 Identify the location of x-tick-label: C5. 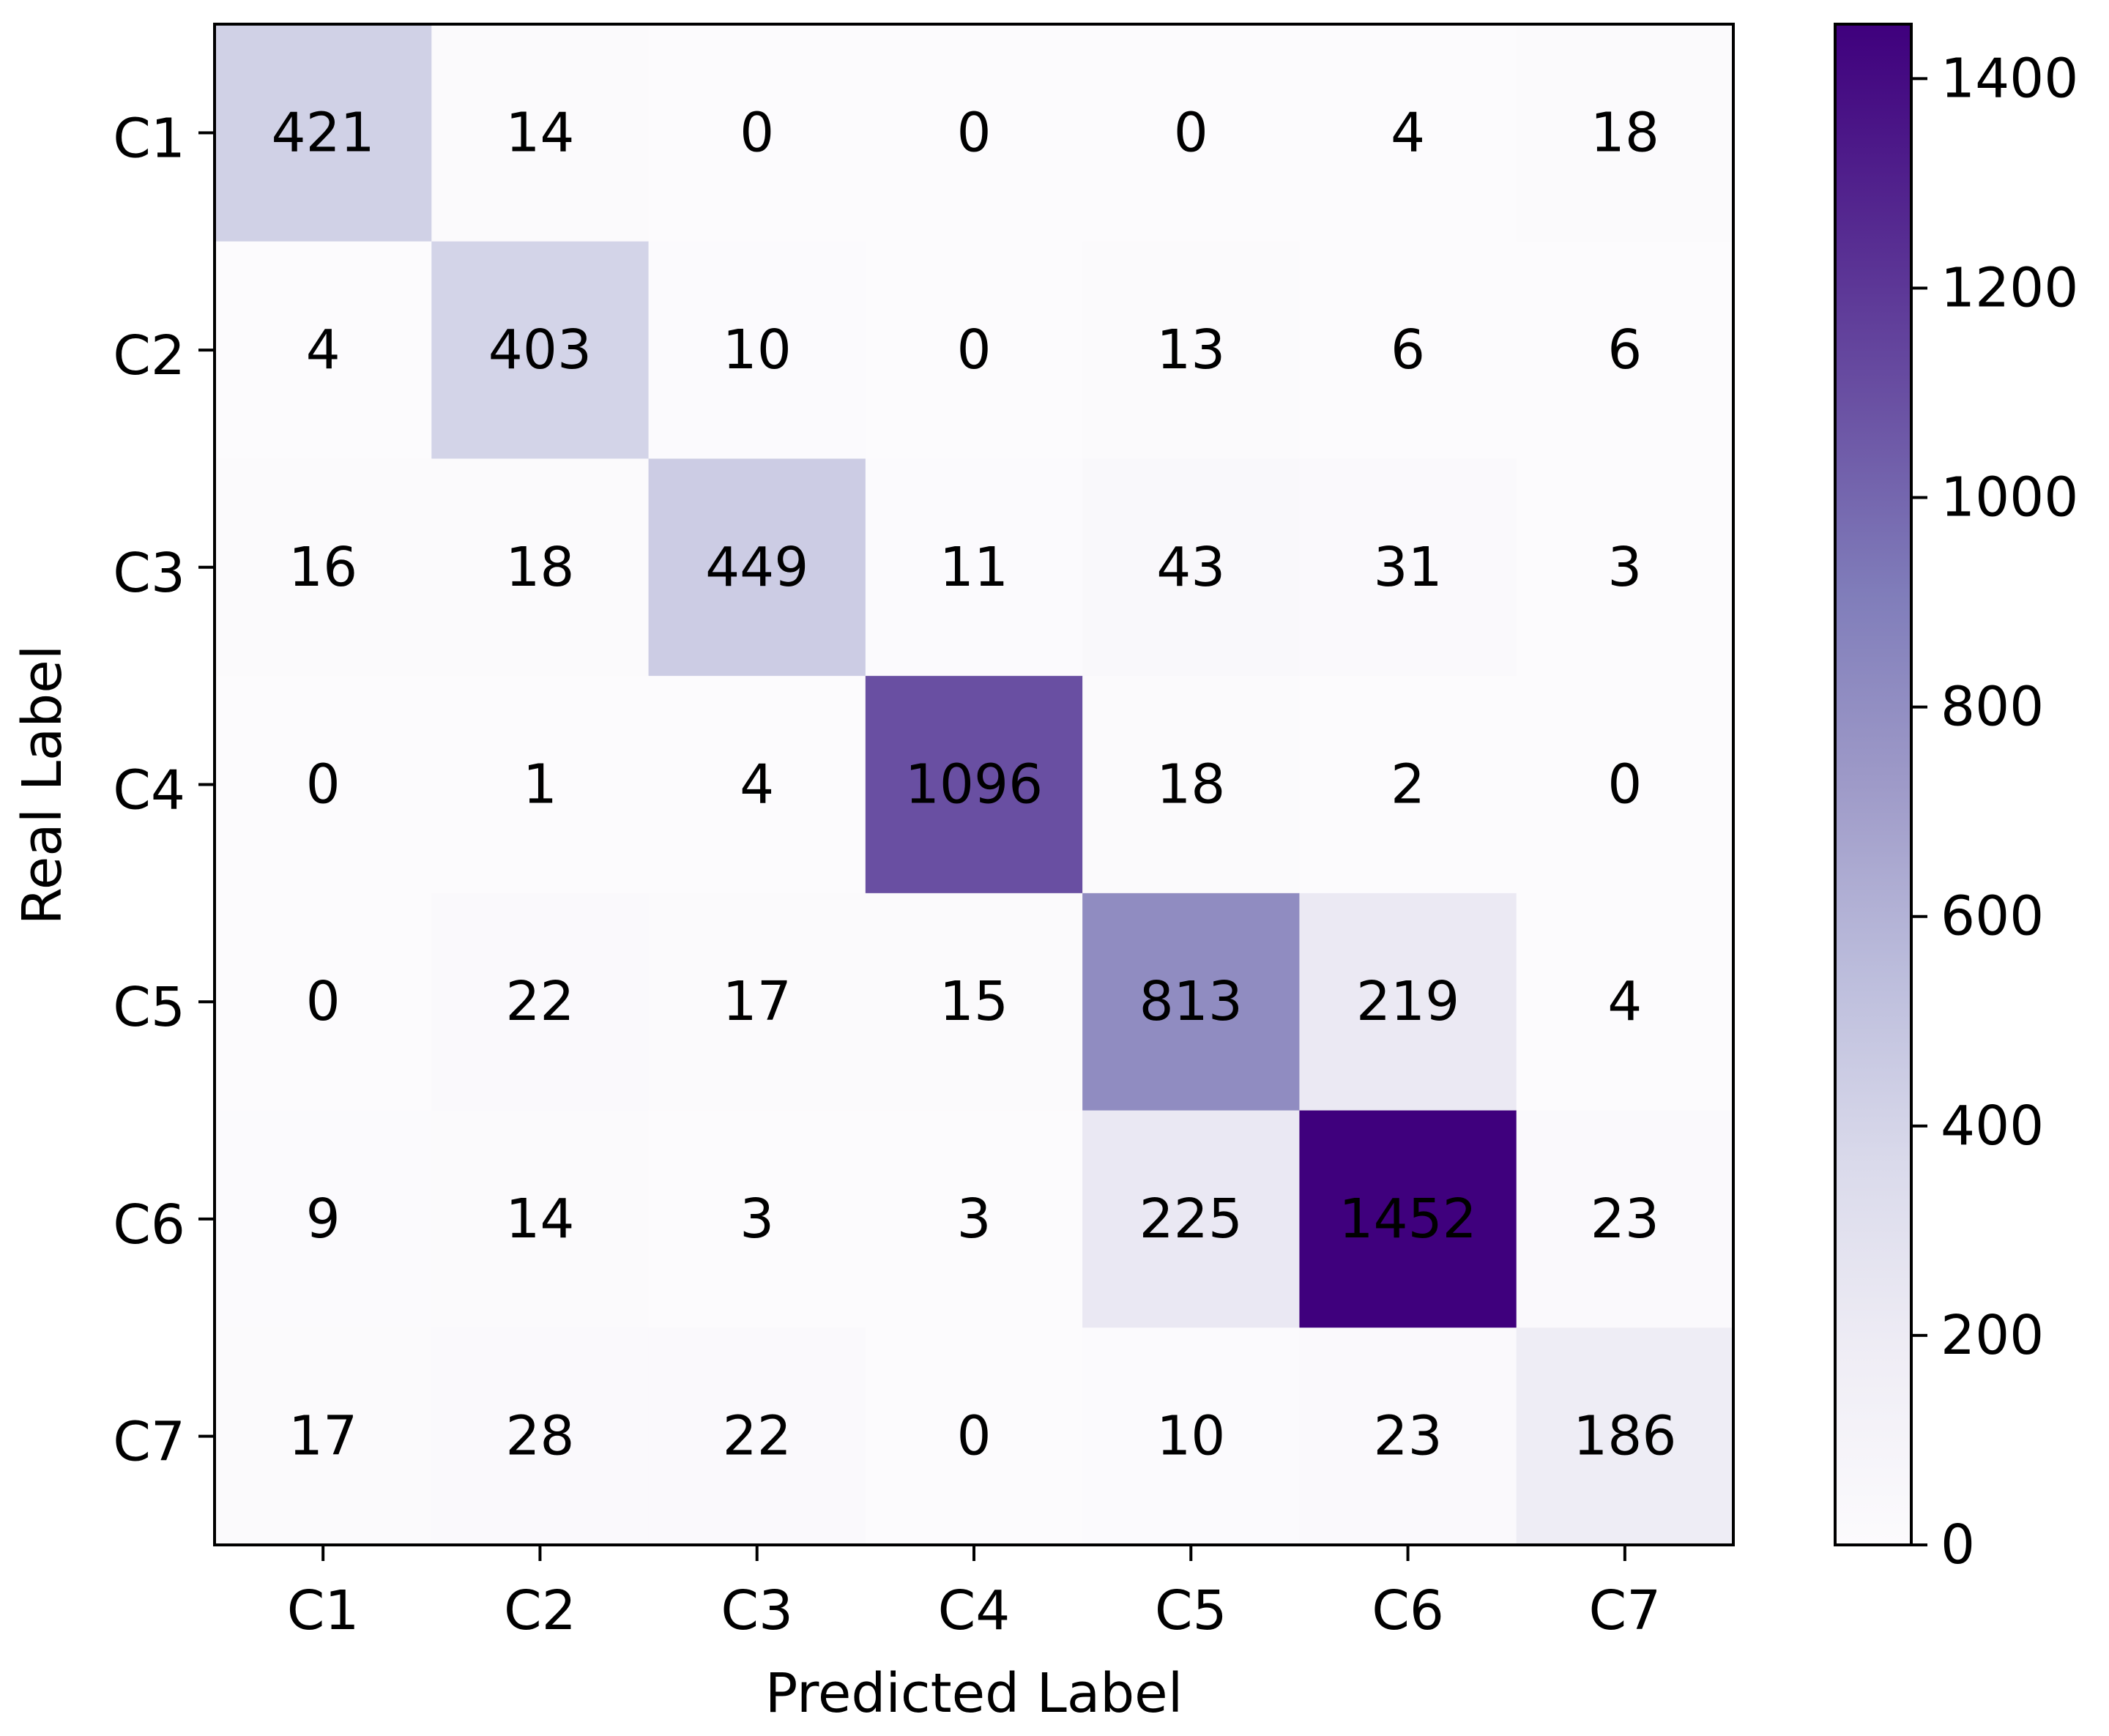
(1191, 1610).